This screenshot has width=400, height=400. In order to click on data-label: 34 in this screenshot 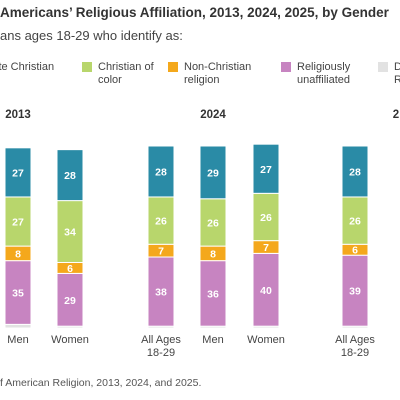, I will do `click(70, 233)`.